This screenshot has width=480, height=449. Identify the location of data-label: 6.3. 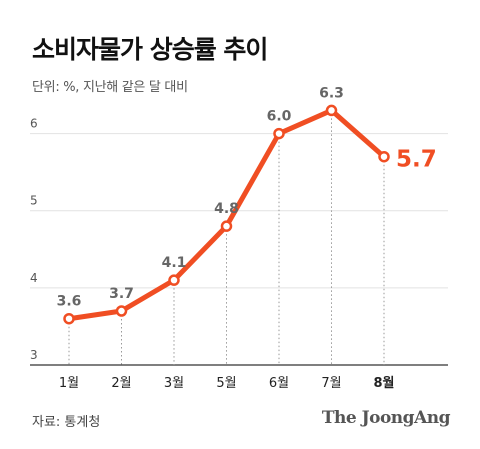
(331, 93).